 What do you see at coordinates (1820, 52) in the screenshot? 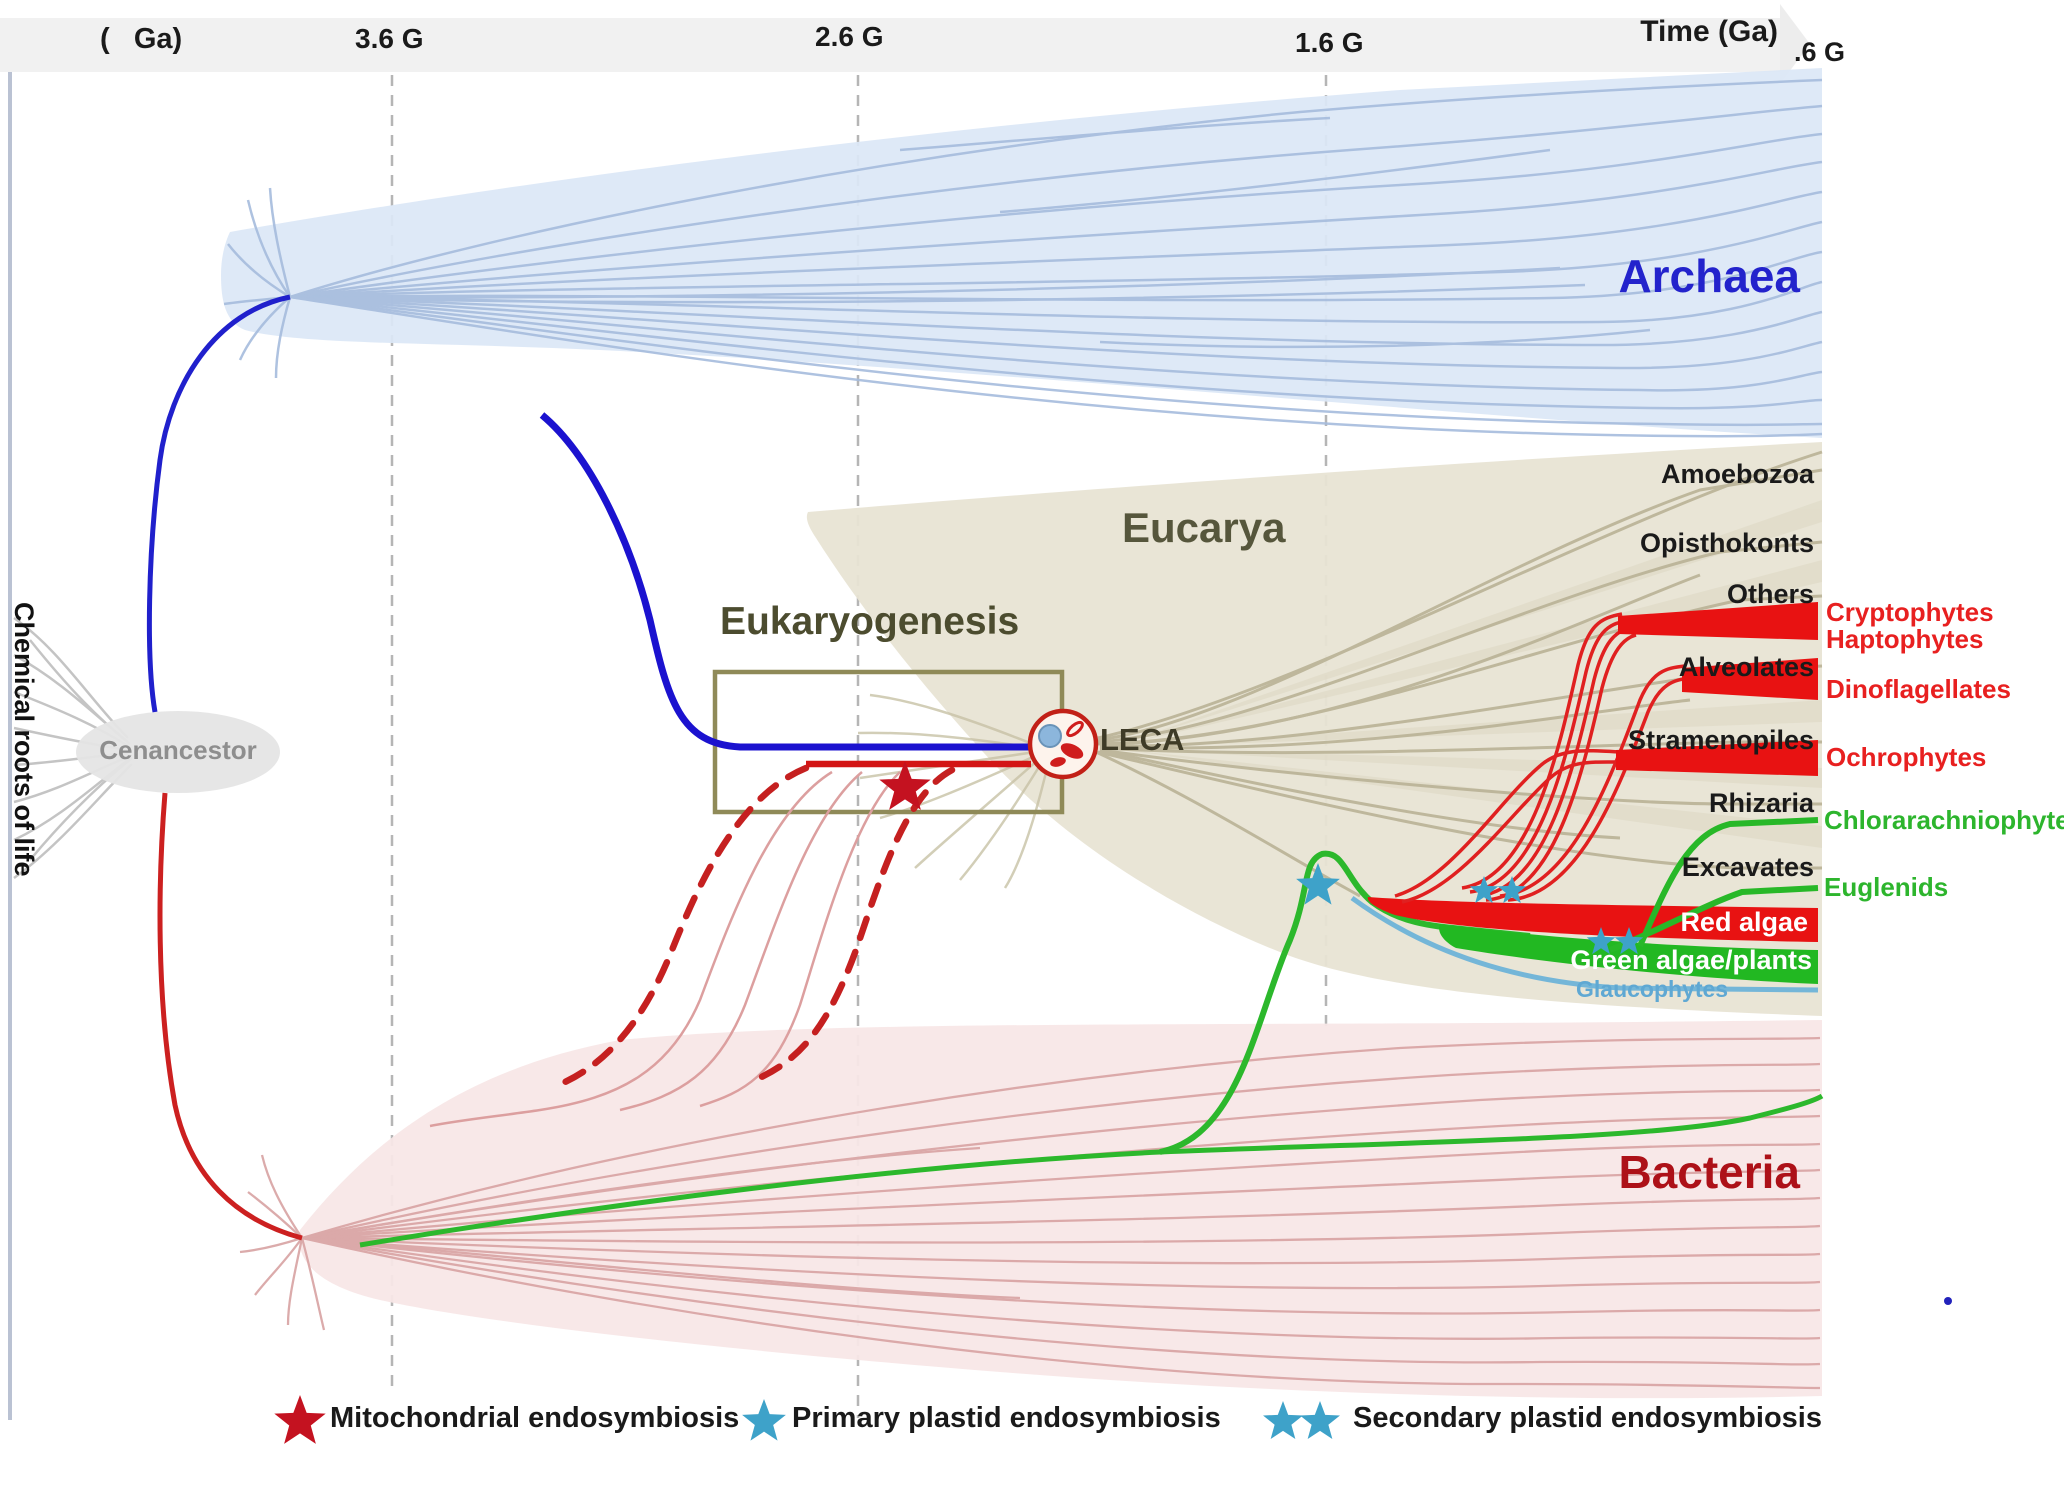
I see `axis-tick-0-6: .6 G` at bounding box center [1820, 52].